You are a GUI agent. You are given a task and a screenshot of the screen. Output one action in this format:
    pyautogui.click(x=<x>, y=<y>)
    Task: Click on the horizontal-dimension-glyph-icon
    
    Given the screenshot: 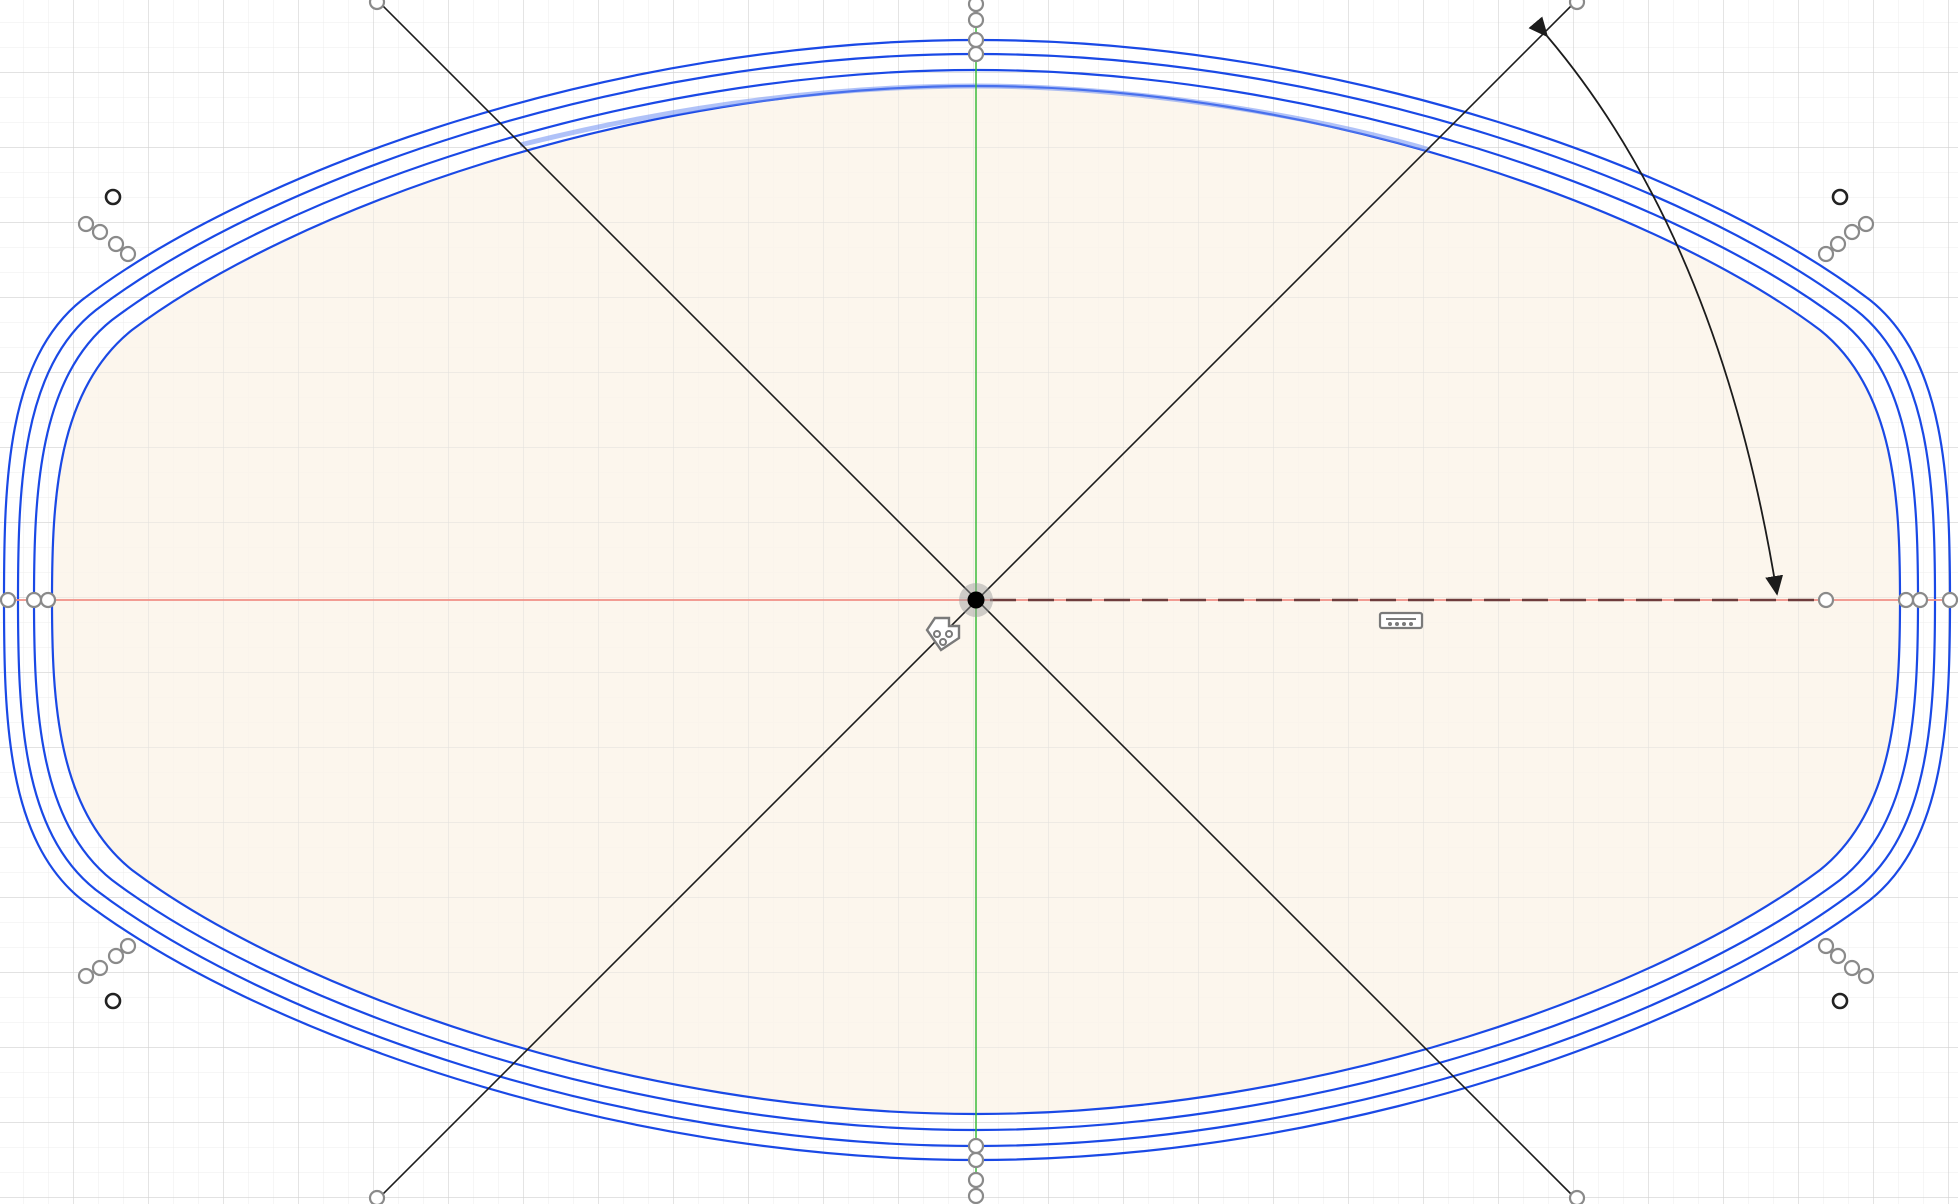 What is the action you would take?
    pyautogui.click(x=1401, y=620)
    